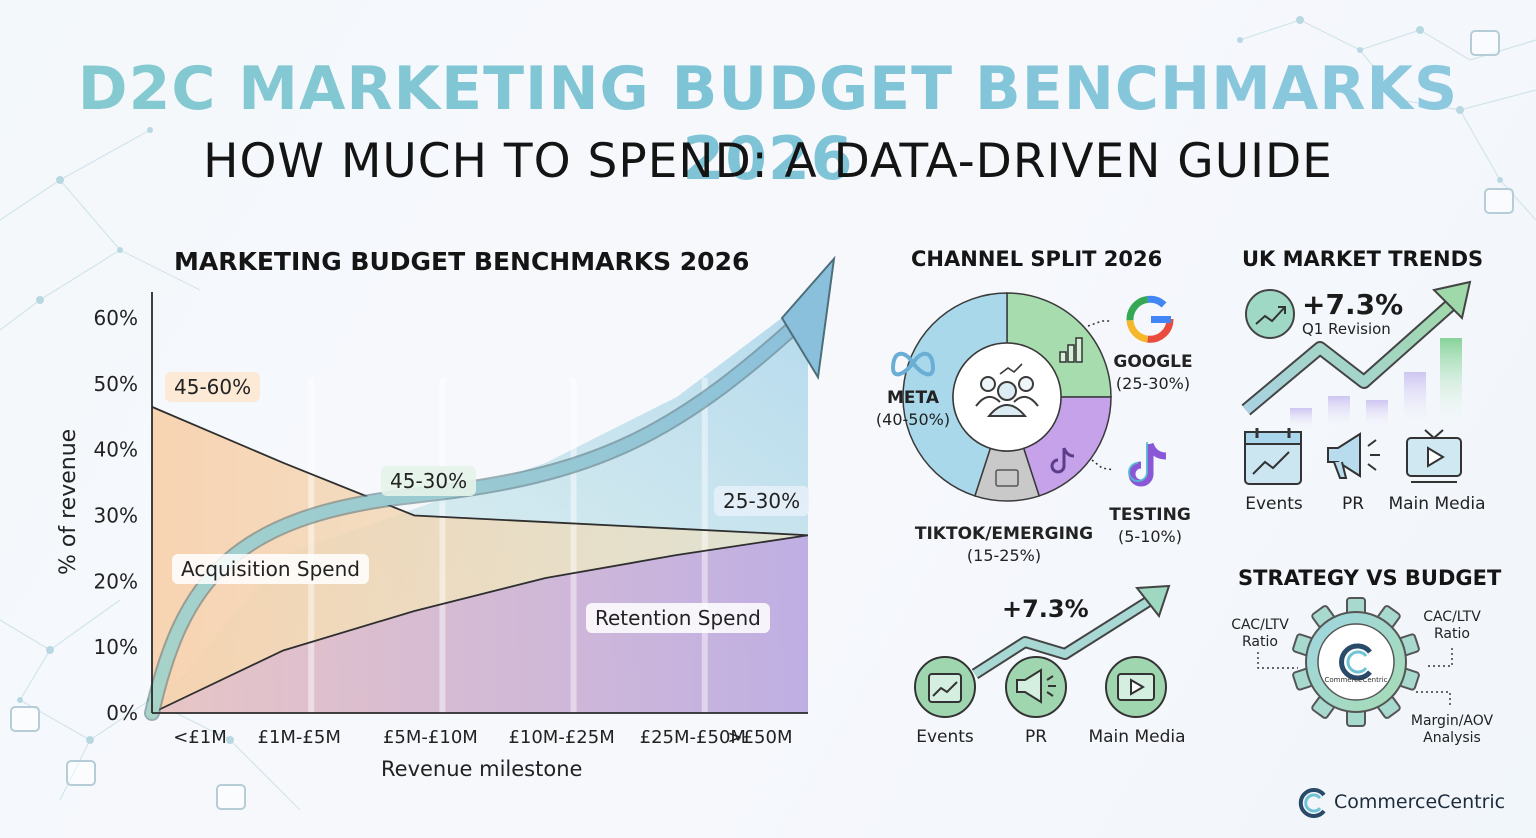 This screenshot has width=1536, height=838. Describe the element at coordinates (1153, 362) in the screenshot. I see `google-label: GOOGLE` at that location.